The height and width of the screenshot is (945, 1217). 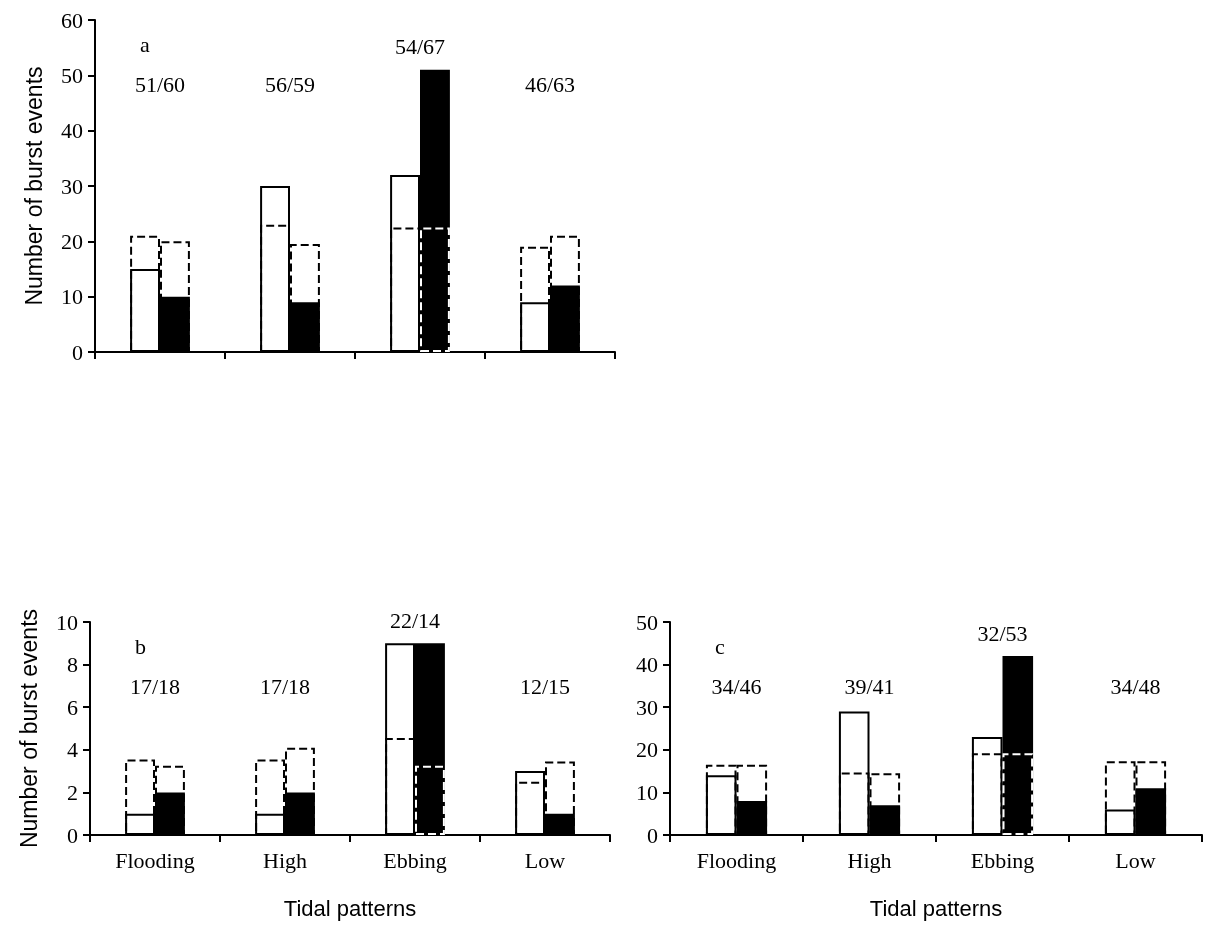 What do you see at coordinates (550, 84) in the screenshot?
I see `annotation: 46/63` at bounding box center [550, 84].